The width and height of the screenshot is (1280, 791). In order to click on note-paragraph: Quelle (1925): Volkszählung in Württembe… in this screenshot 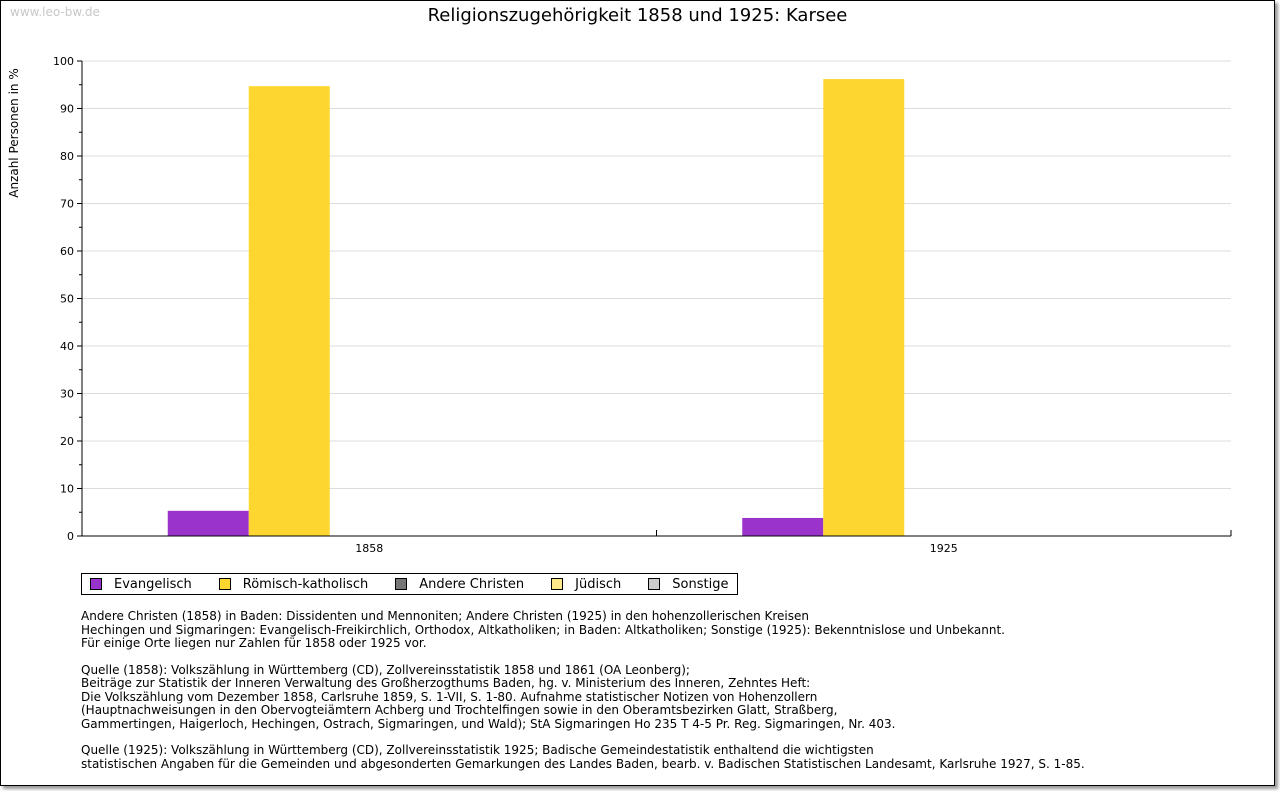, I will do `click(583, 757)`.